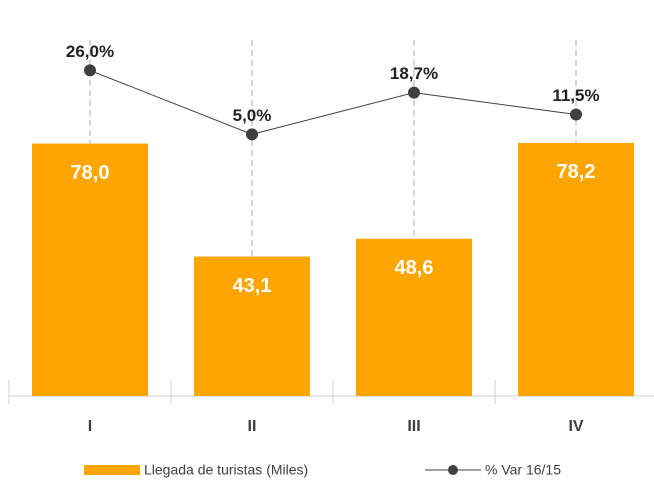 This screenshot has width=654, height=483. What do you see at coordinates (413, 426) in the screenshot?
I see `x-tick-label: III` at bounding box center [413, 426].